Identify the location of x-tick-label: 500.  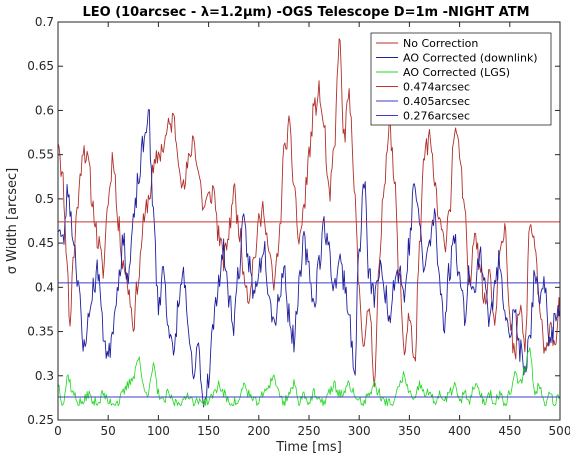
(559, 431).